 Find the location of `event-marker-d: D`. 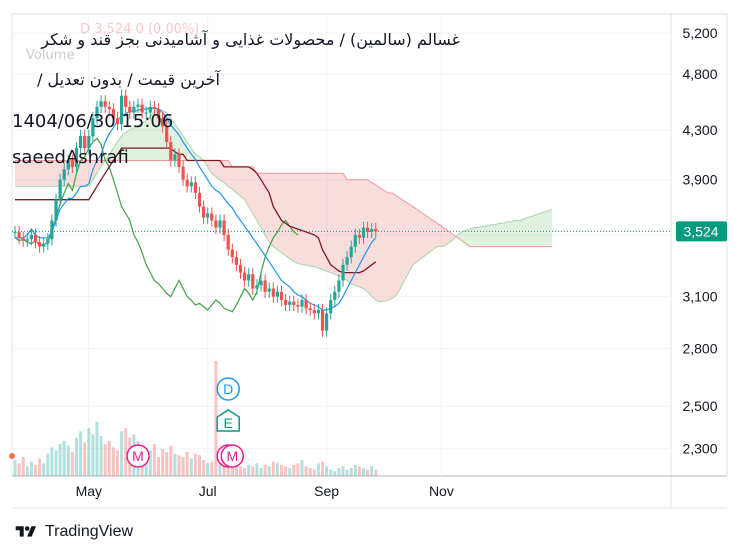

event-marker-d: D is located at coordinates (228, 389).